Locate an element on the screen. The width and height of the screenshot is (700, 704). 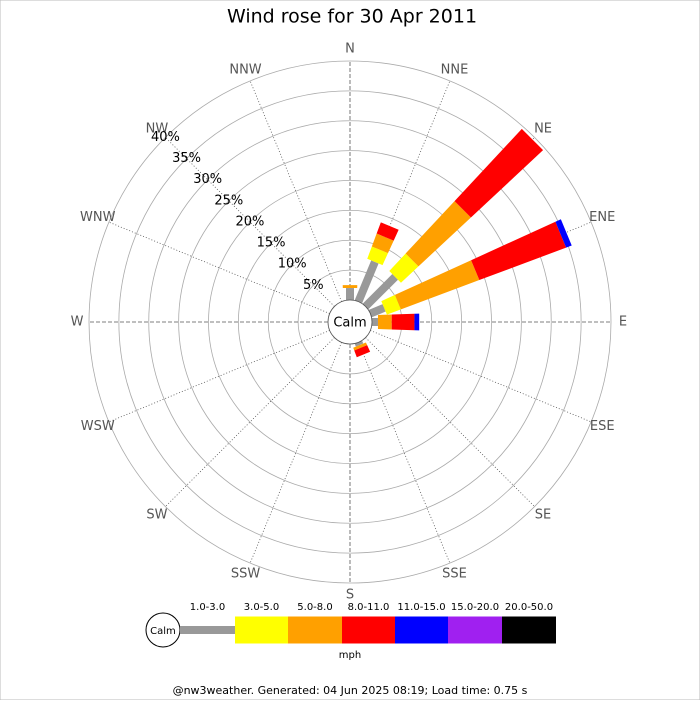
chart-title: Wind rose for 30 Apr 2011 is located at coordinates (352, 17).